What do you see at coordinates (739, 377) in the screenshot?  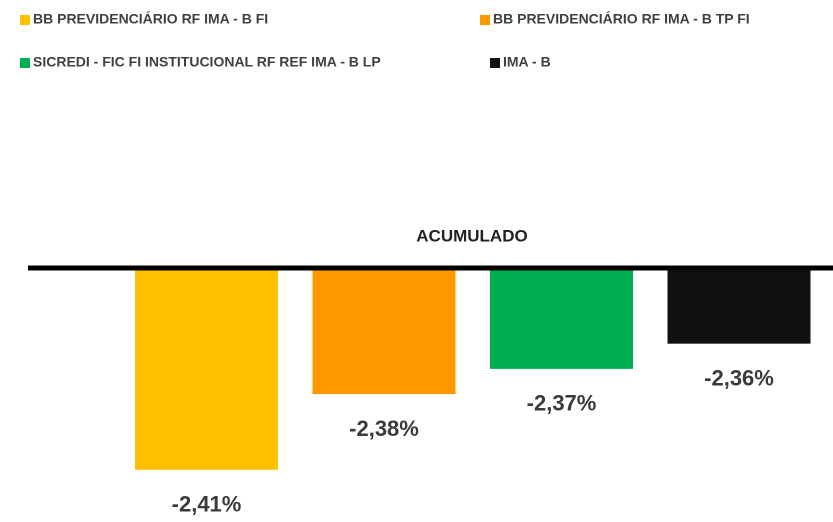 I see `value-label: -2,36%` at bounding box center [739, 377].